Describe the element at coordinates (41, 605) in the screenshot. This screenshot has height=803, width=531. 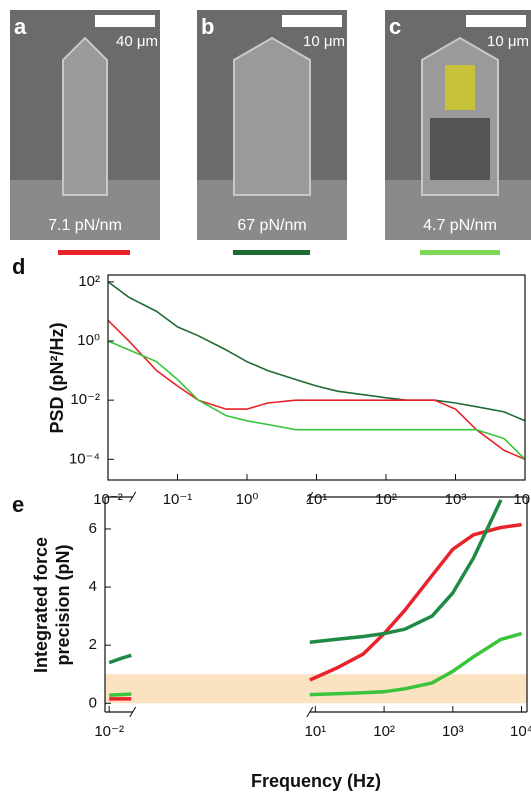
I see `y-axis-label: Integrated force` at that location.